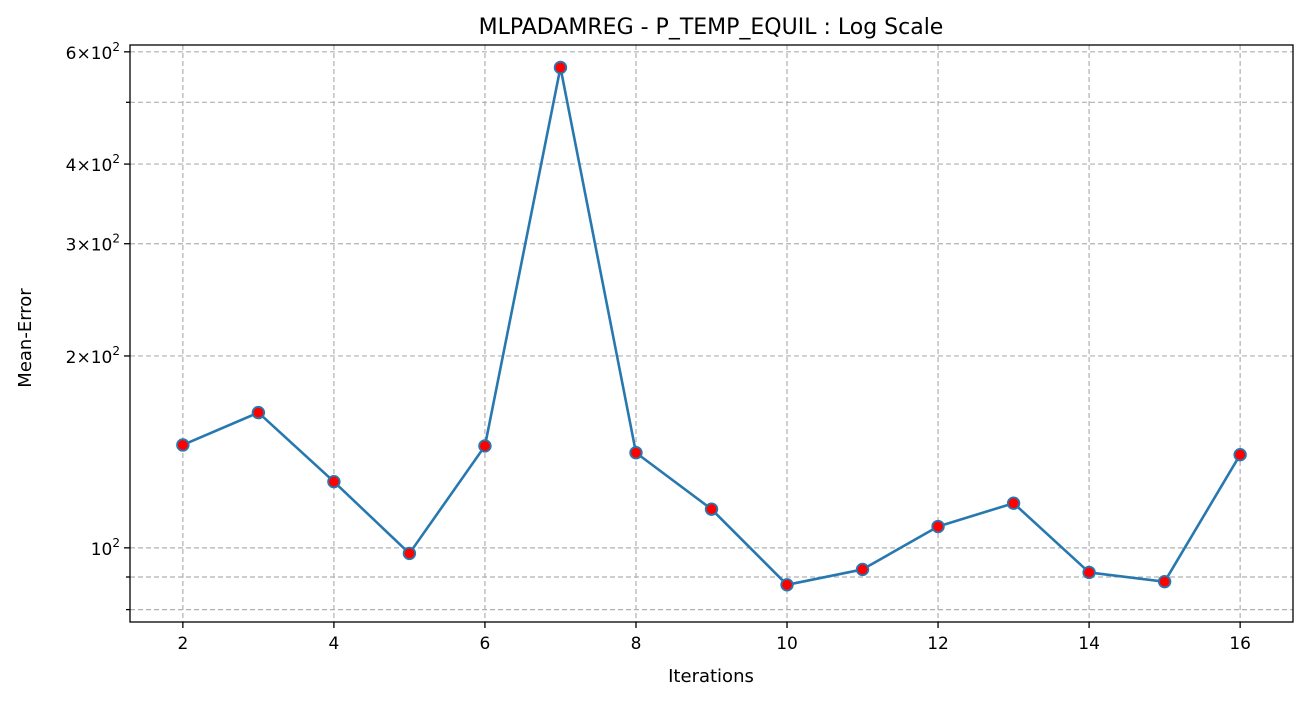  Describe the element at coordinates (1089, 644) in the screenshot. I see `x-tick-label: 14` at that location.